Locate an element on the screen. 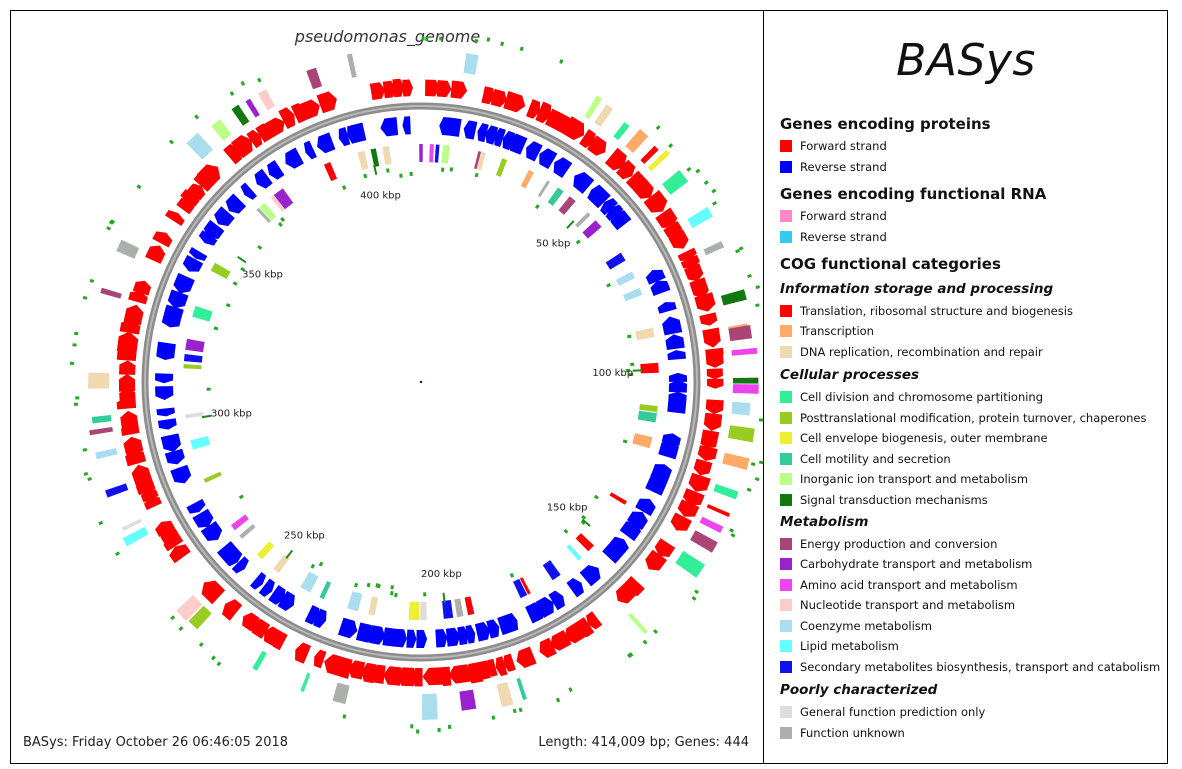  basys-logo: BASys is located at coordinates (966, 60).